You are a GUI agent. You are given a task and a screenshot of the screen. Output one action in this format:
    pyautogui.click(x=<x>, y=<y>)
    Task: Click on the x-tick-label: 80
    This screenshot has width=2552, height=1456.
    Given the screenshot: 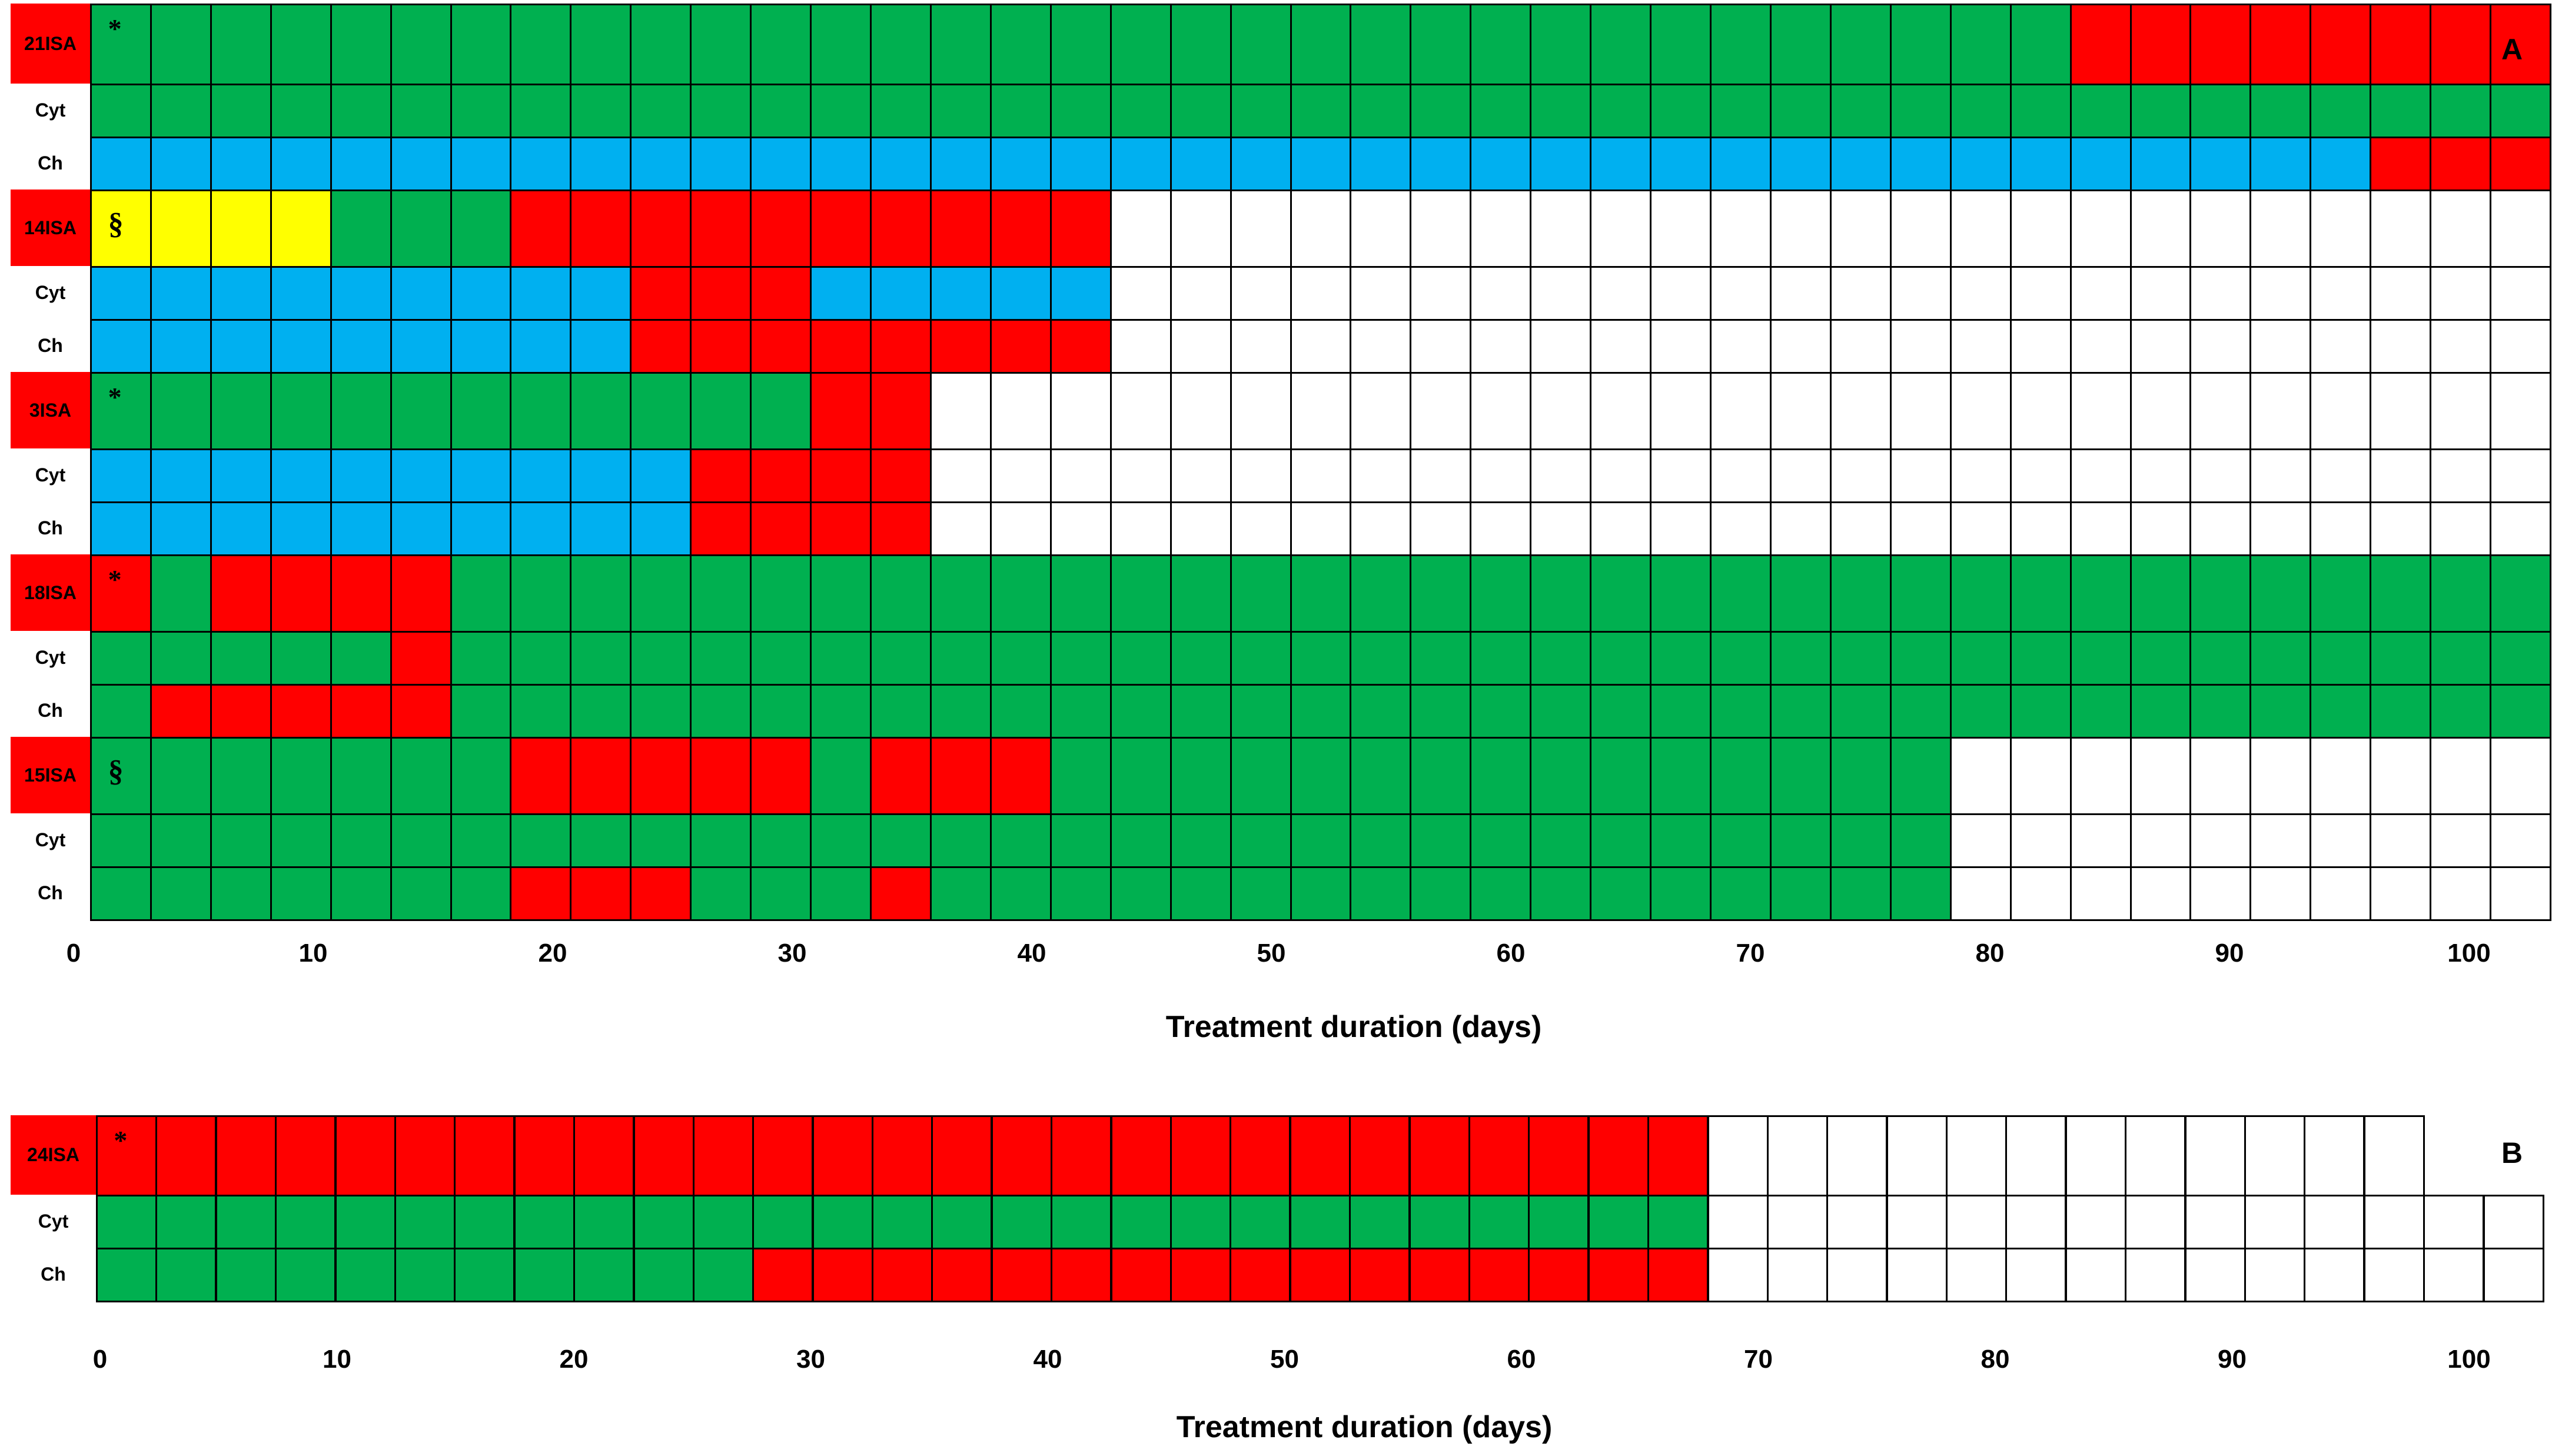 What is the action you would take?
    pyautogui.click(x=1996, y=1359)
    